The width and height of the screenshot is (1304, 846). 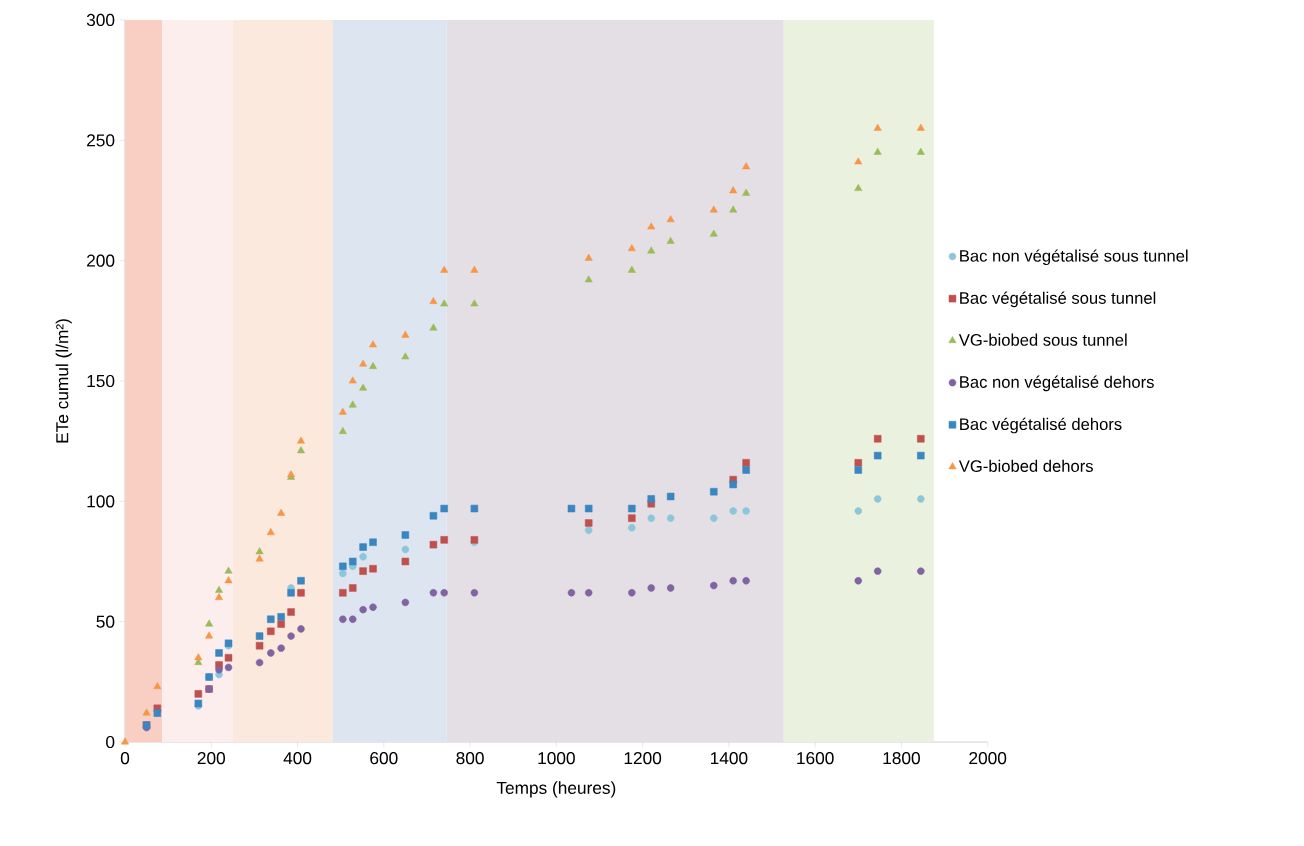 What do you see at coordinates (729, 758) in the screenshot?
I see `x-tick-label: 1400` at bounding box center [729, 758].